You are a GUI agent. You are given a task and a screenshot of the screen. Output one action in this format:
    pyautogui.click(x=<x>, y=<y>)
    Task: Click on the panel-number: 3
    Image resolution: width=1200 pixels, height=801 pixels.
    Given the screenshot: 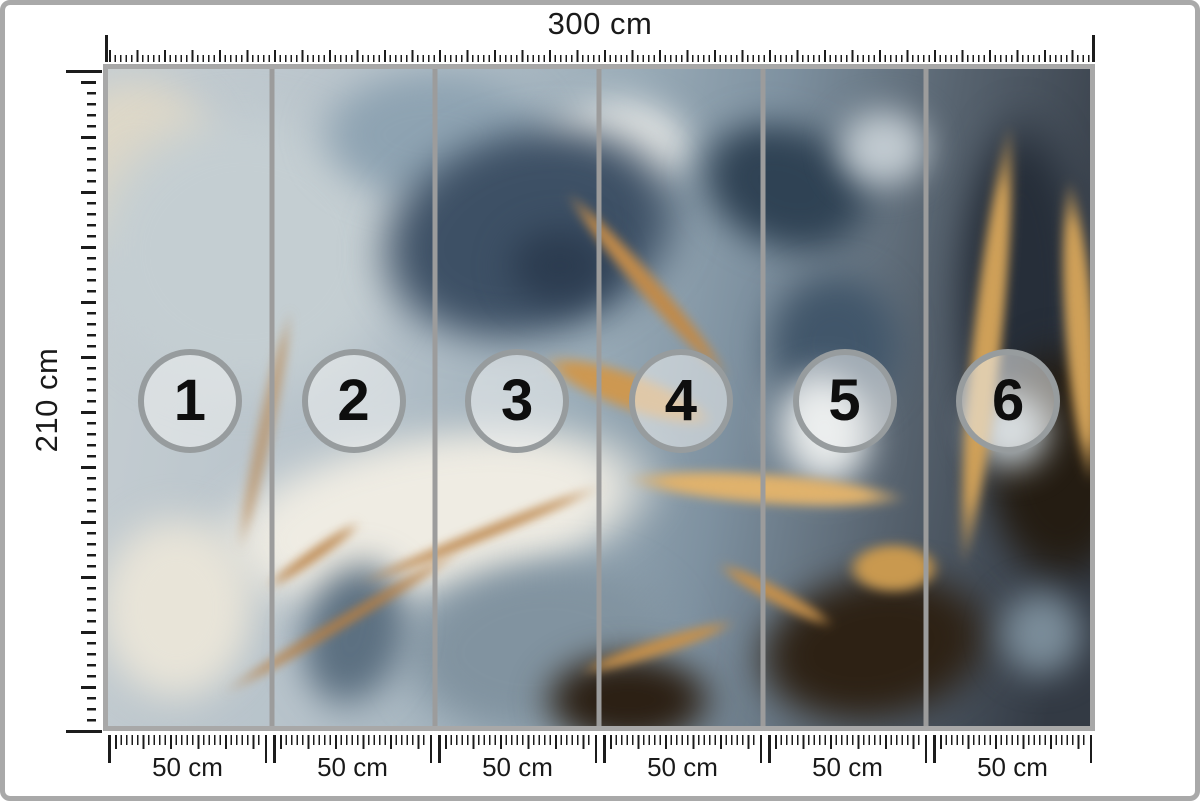 What is the action you would take?
    pyautogui.click(x=517, y=400)
    